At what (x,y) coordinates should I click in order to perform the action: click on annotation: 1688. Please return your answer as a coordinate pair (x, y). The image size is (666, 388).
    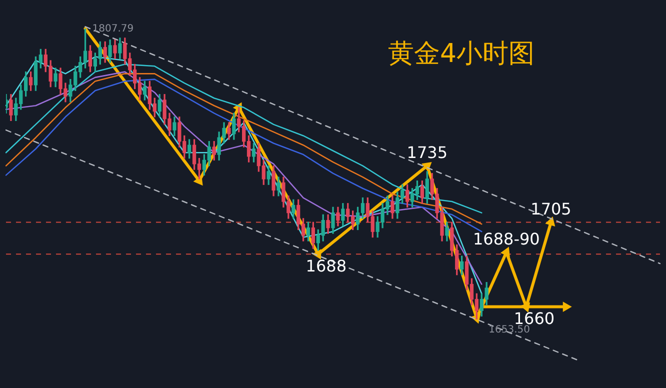
    Looking at the image, I should click on (326, 266).